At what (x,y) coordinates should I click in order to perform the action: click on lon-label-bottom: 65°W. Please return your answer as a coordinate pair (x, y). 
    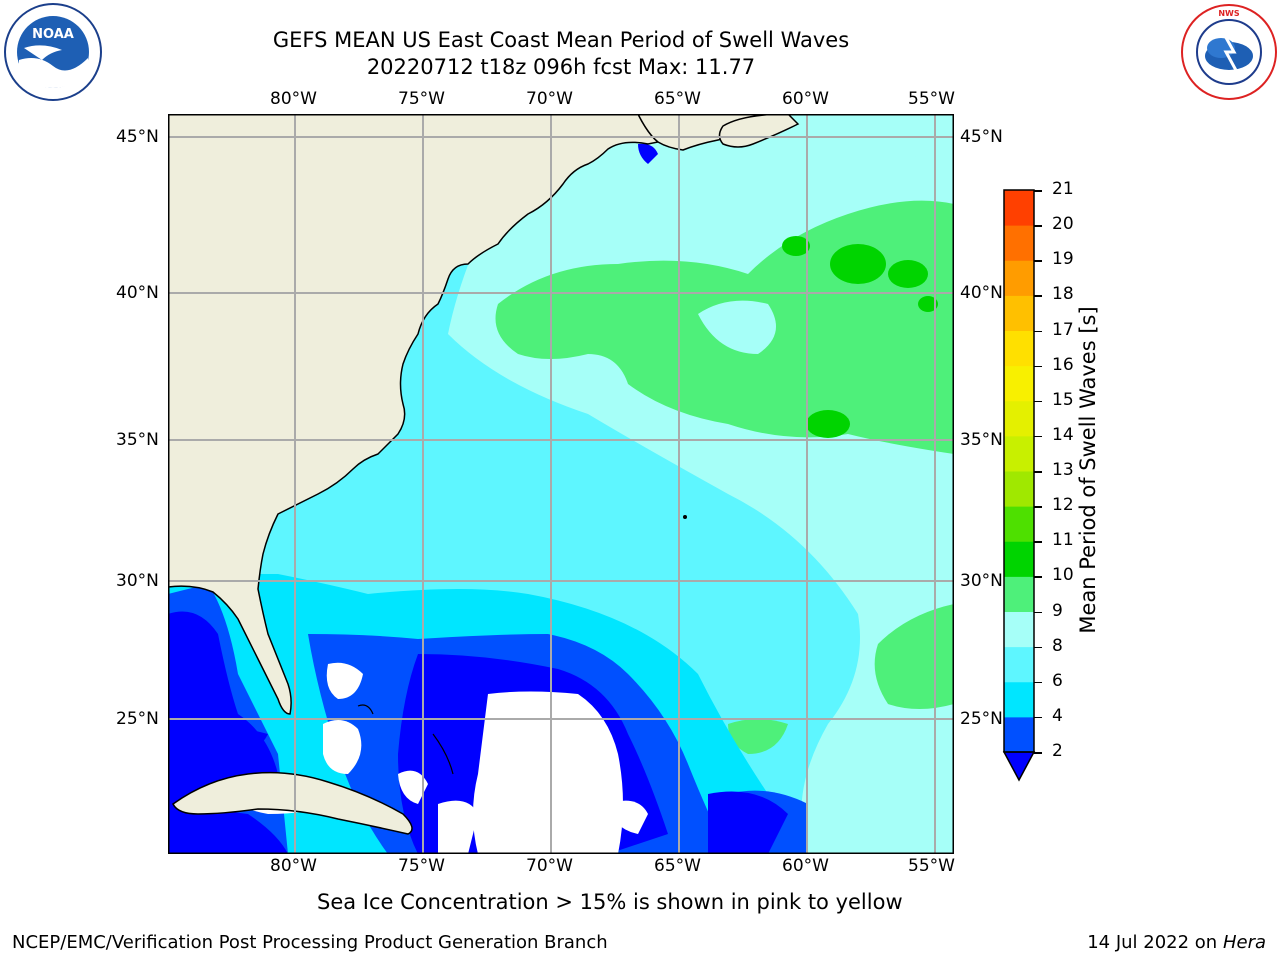
    Looking at the image, I should click on (677, 866).